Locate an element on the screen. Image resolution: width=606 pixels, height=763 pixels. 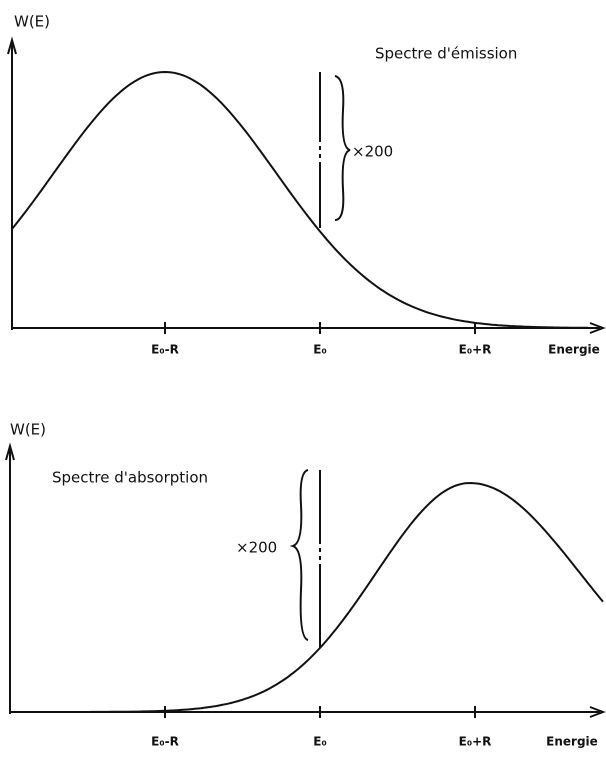
title: Spectre d'absorption is located at coordinates (130, 478).